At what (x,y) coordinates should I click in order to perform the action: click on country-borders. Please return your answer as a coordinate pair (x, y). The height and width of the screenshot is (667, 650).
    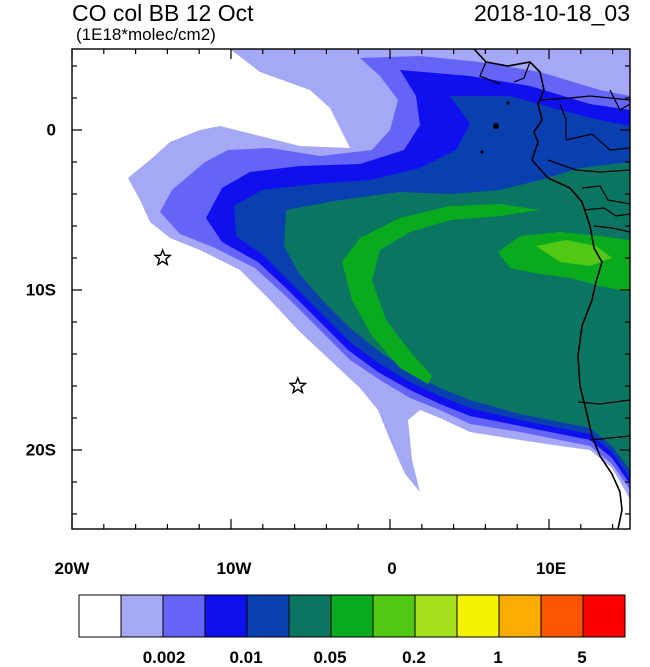
    Looking at the image, I should click on (554, 251).